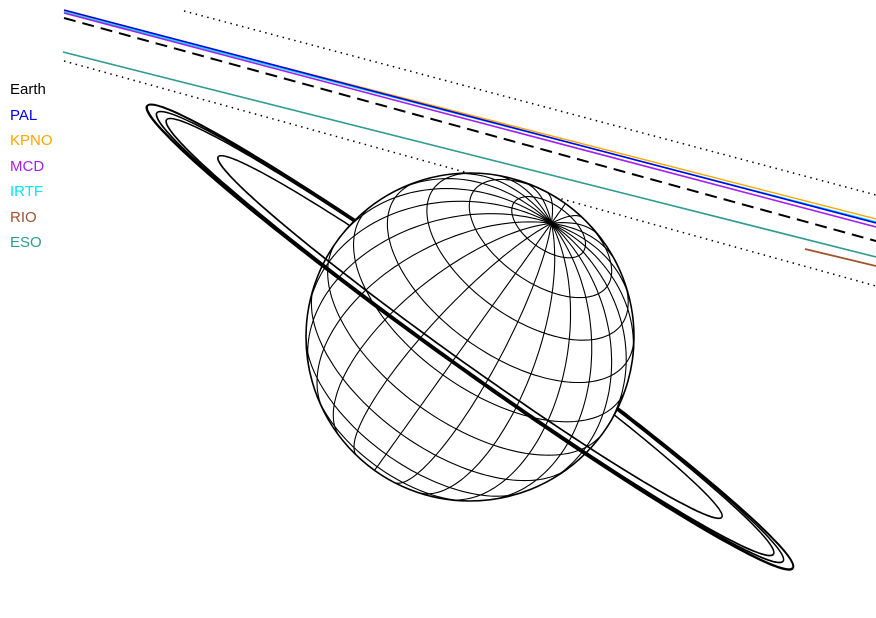  What do you see at coordinates (27, 191) in the screenshot?
I see `legend-item-irtf: IRTF` at bounding box center [27, 191].